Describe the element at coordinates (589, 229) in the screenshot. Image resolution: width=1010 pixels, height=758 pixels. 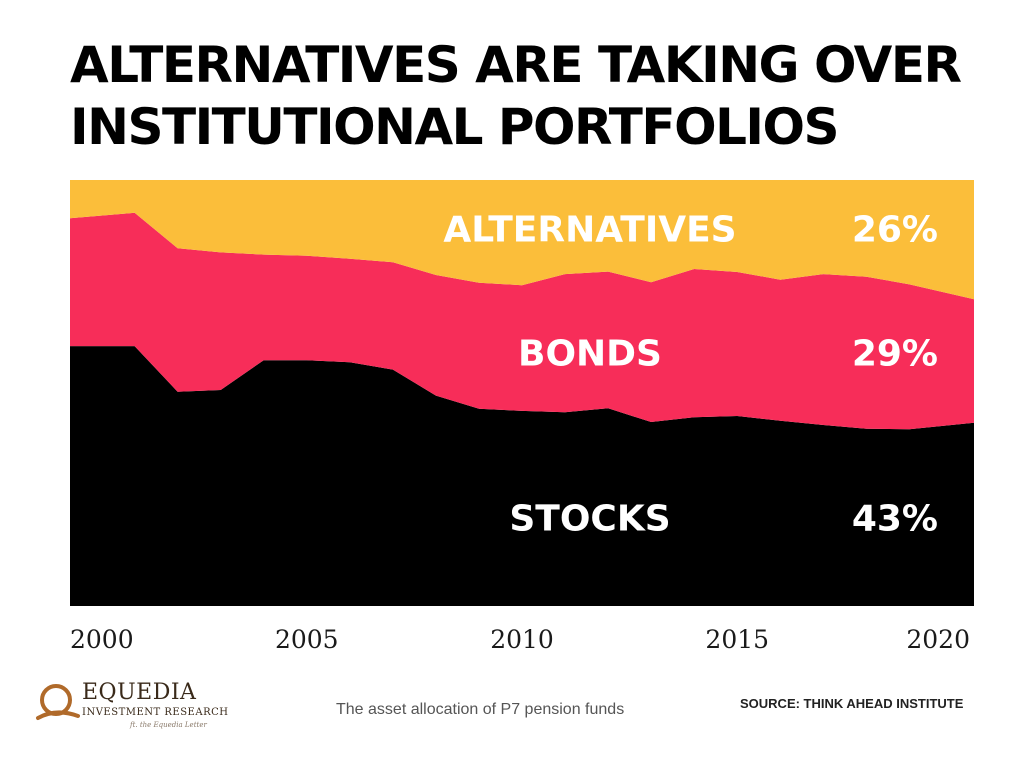
I see `series-label-alternatives: ALTERNATIVES` at that location.